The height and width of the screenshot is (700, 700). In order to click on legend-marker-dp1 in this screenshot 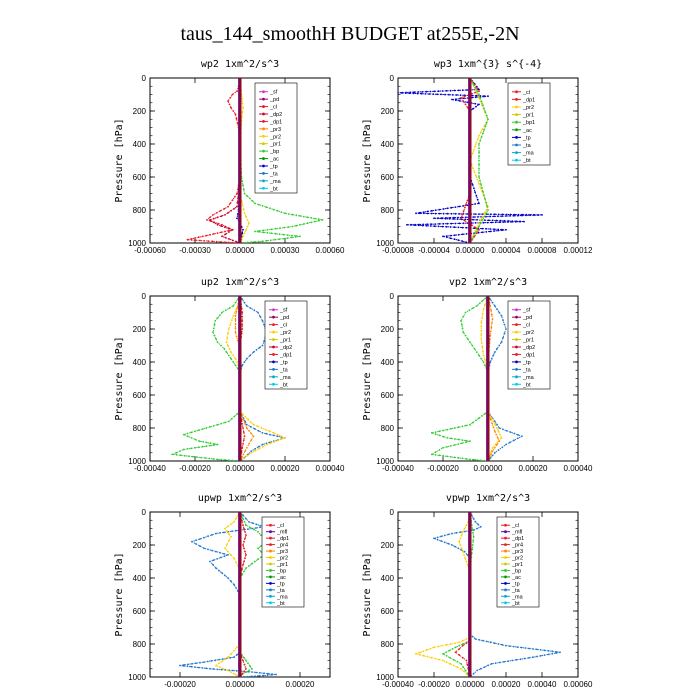, I will do `click(263, 121)`.